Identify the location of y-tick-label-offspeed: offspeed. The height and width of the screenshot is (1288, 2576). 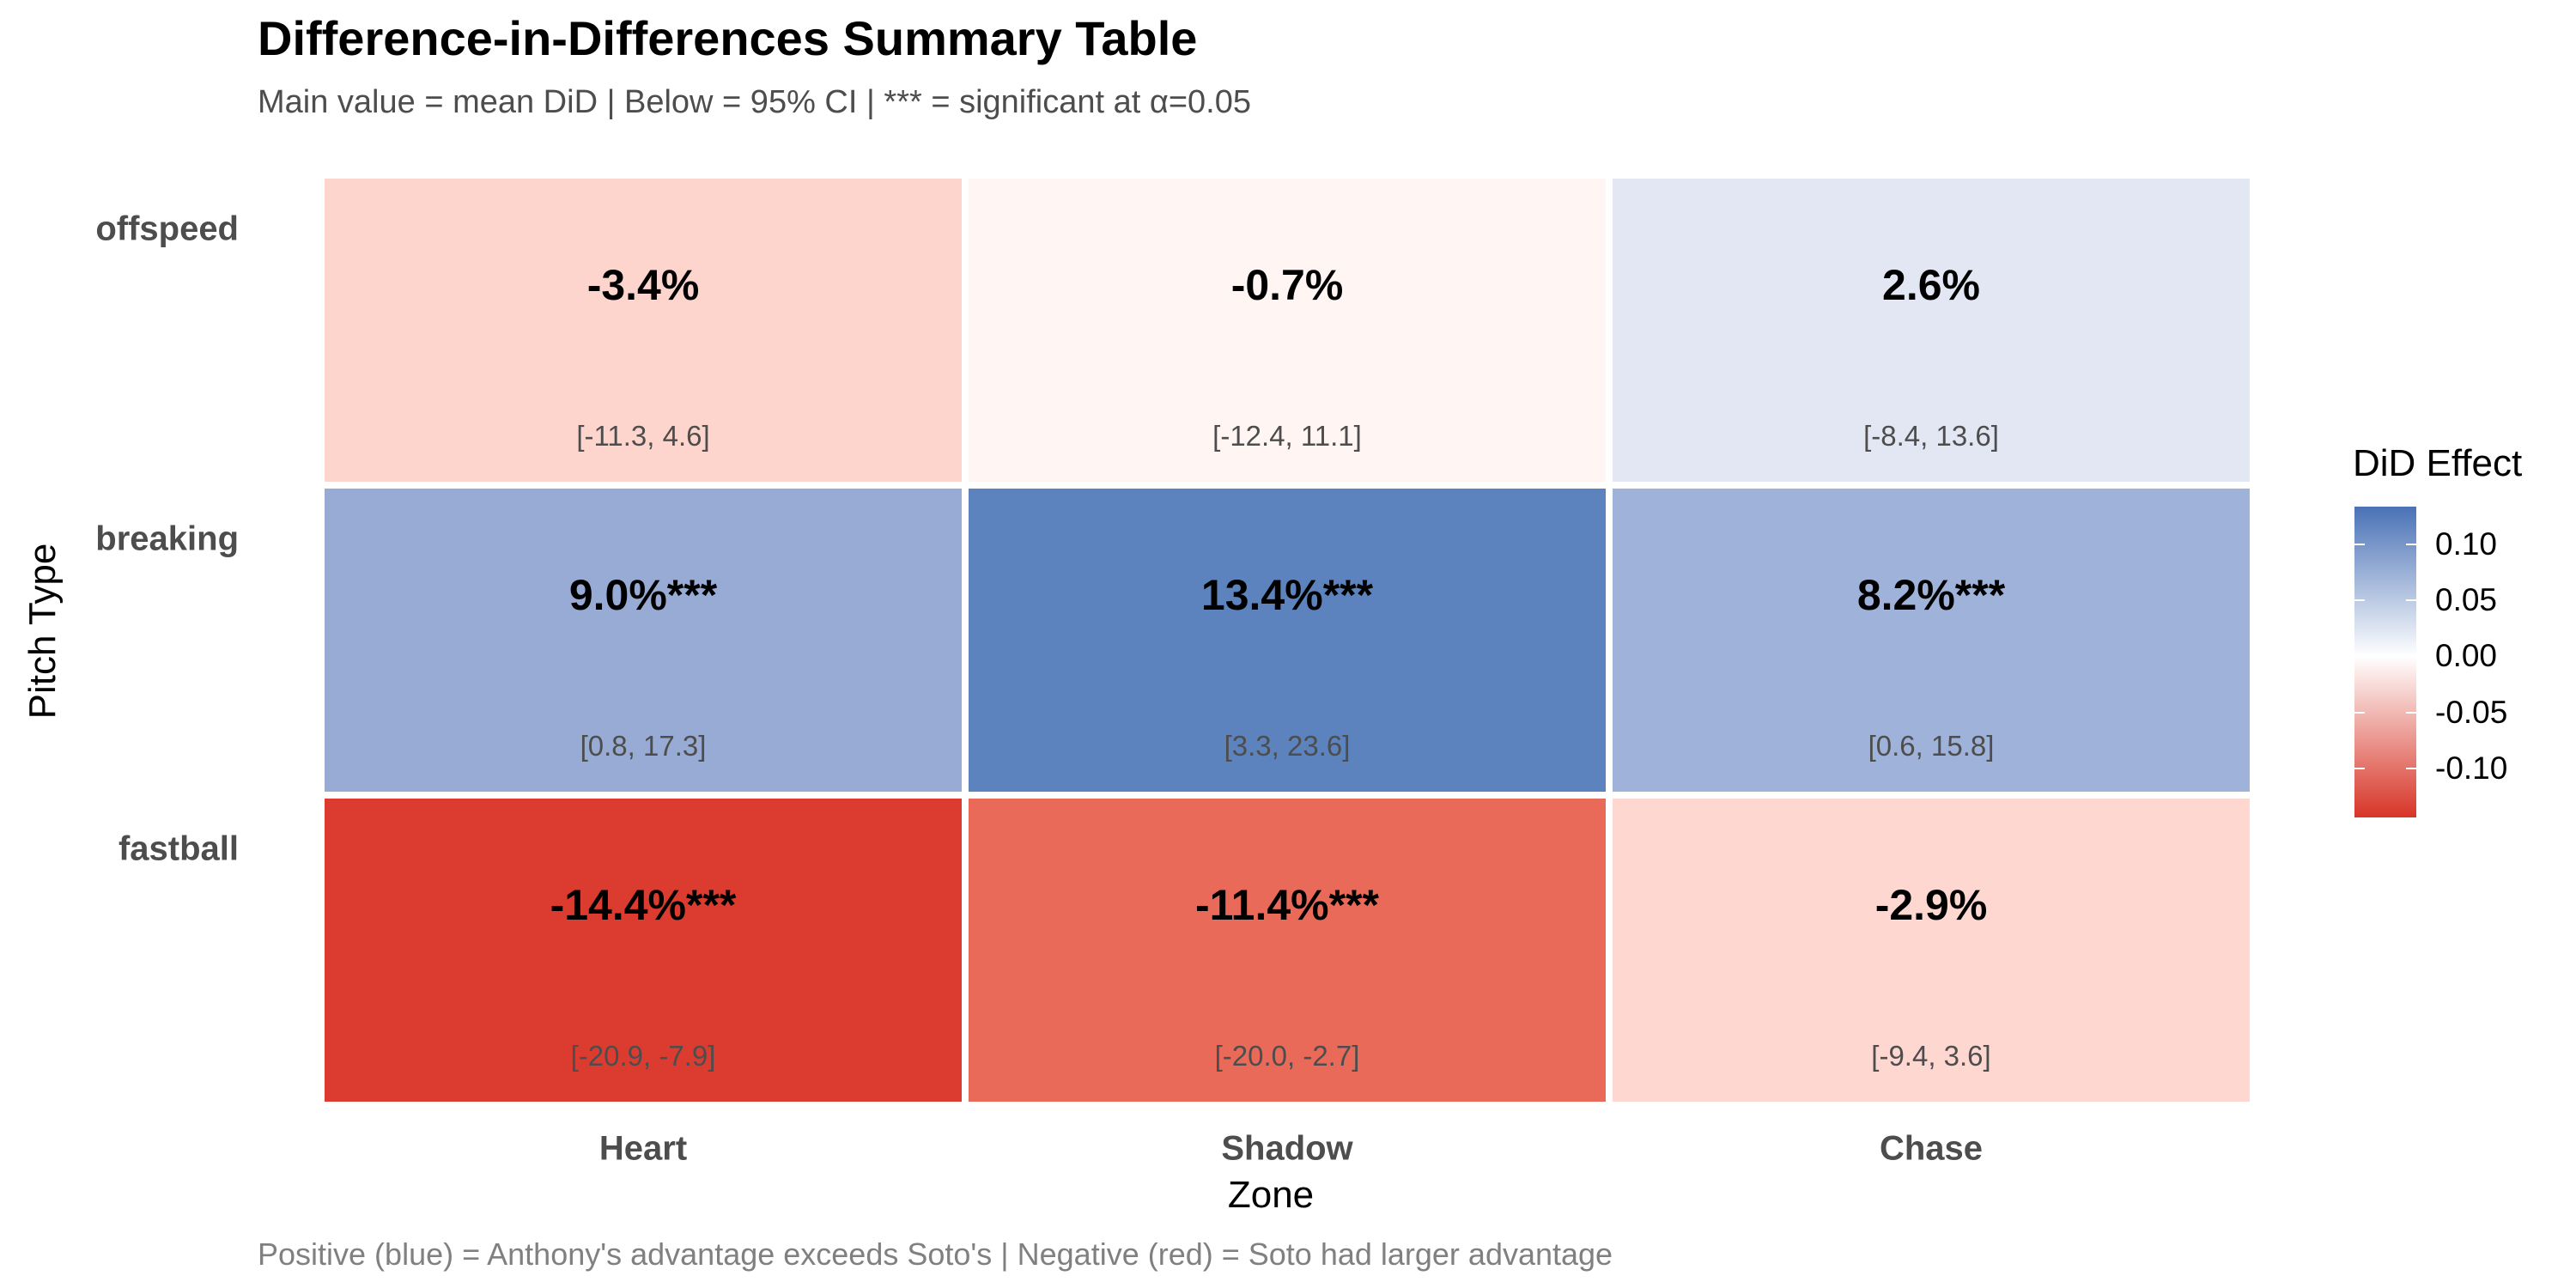
(167, 229).